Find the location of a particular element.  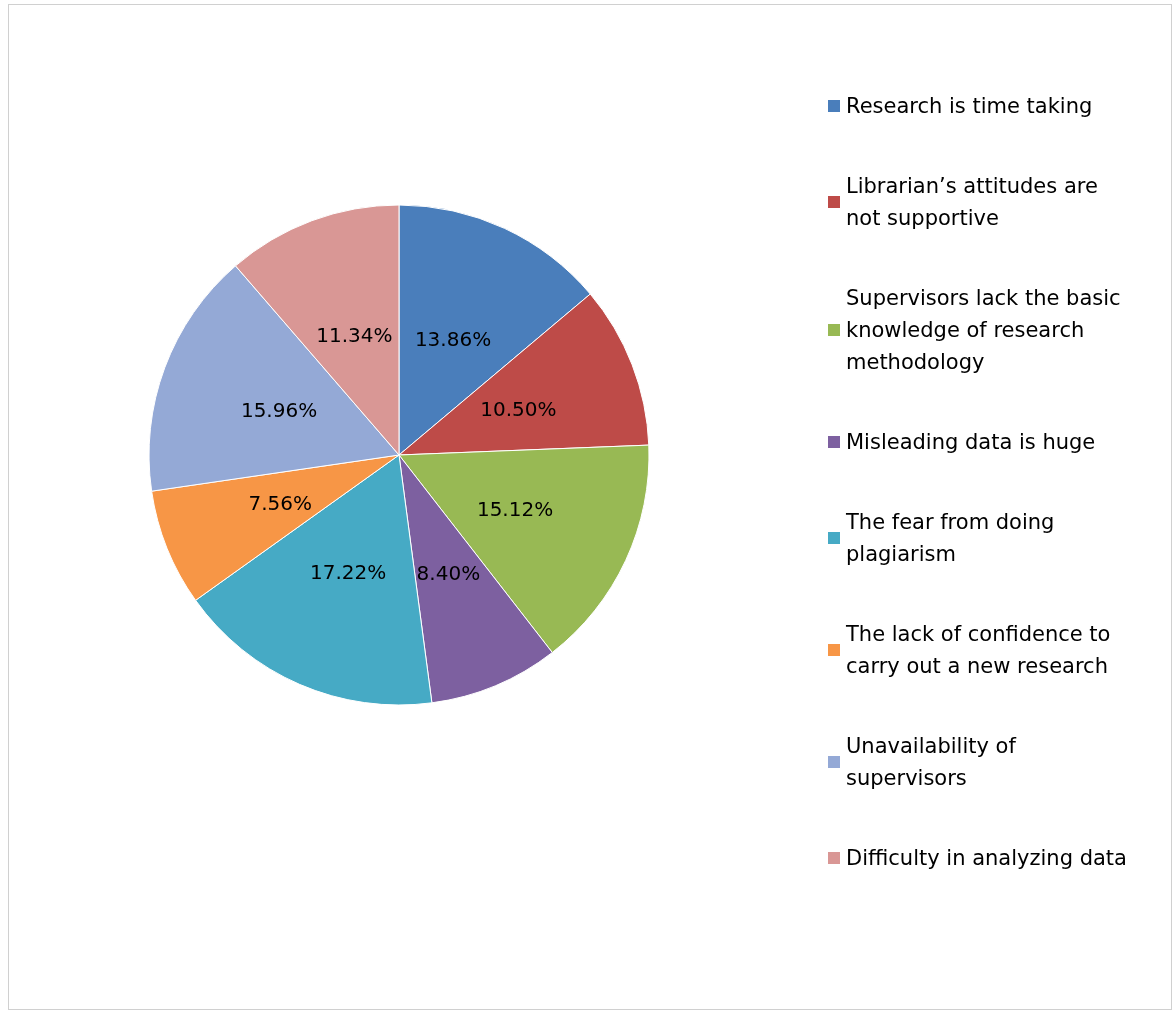

data-label: 7.56% is located at coordinates (280, 502).